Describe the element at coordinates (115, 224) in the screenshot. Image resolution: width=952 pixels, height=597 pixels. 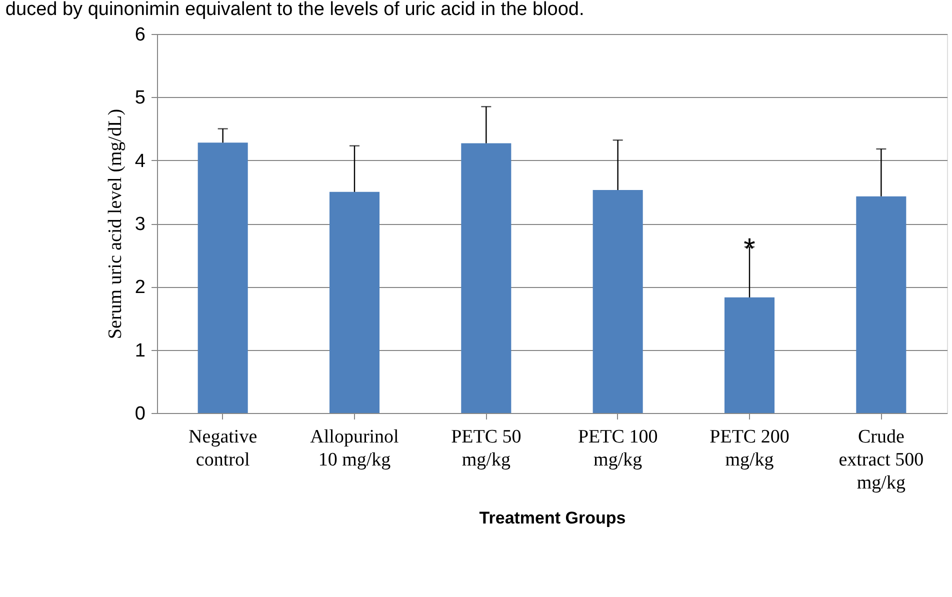
I see `y-axis-title: Serum uric acid level (mg/dL)` at that location.